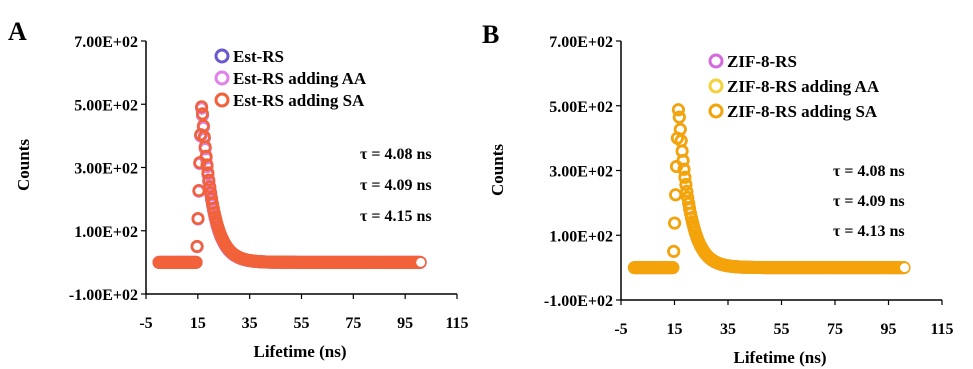 This screenshot has height=369, width=973. Describe the element at coordinates (490, 34) in the screenshot. I see `panel-letter-b: B` at that location.